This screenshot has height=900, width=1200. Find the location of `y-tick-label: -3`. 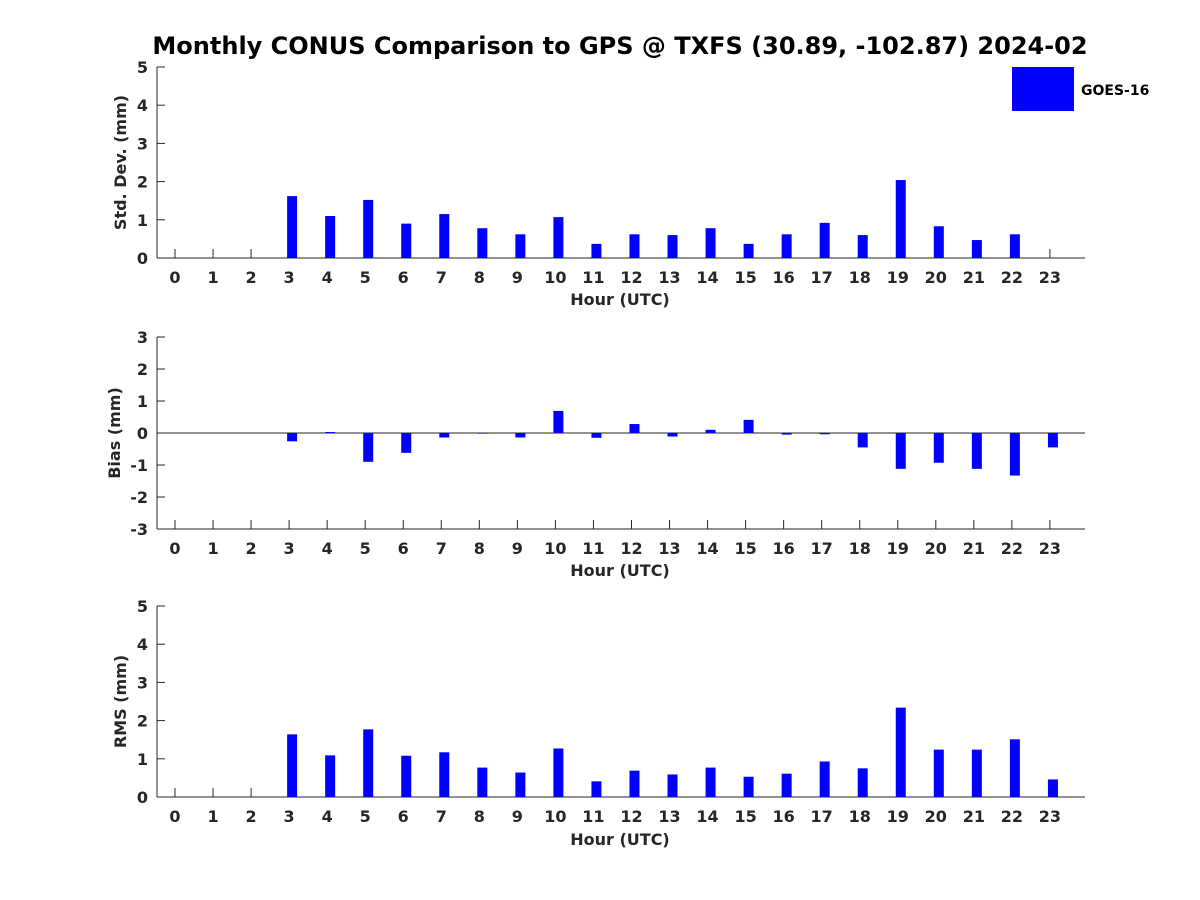

y-tick-label: -3 is located at coordinates (139, 529).